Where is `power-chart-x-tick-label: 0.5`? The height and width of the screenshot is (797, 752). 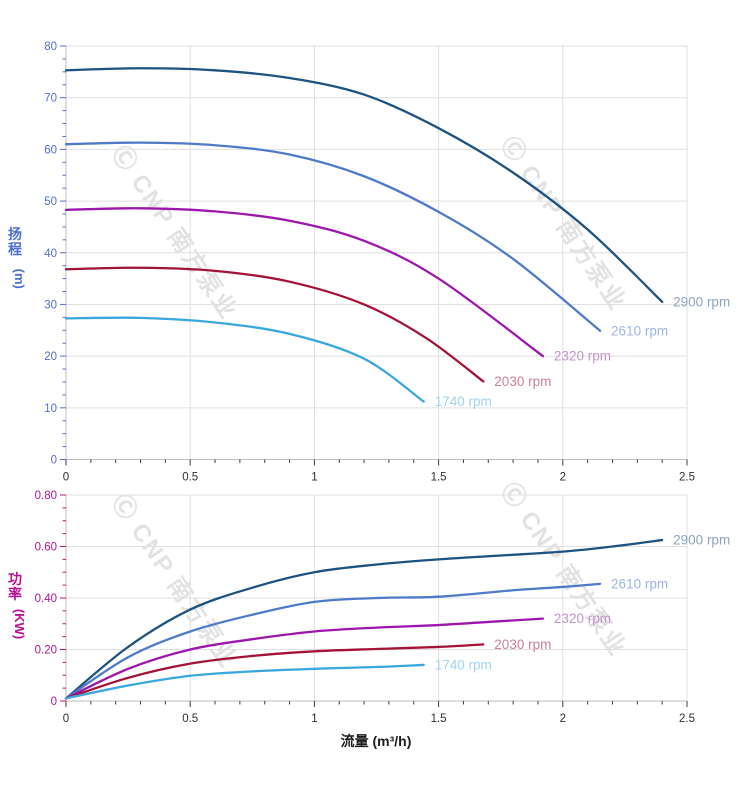
power-chart-x-tick-label: 0.5 is located at coordinates (190, 719).